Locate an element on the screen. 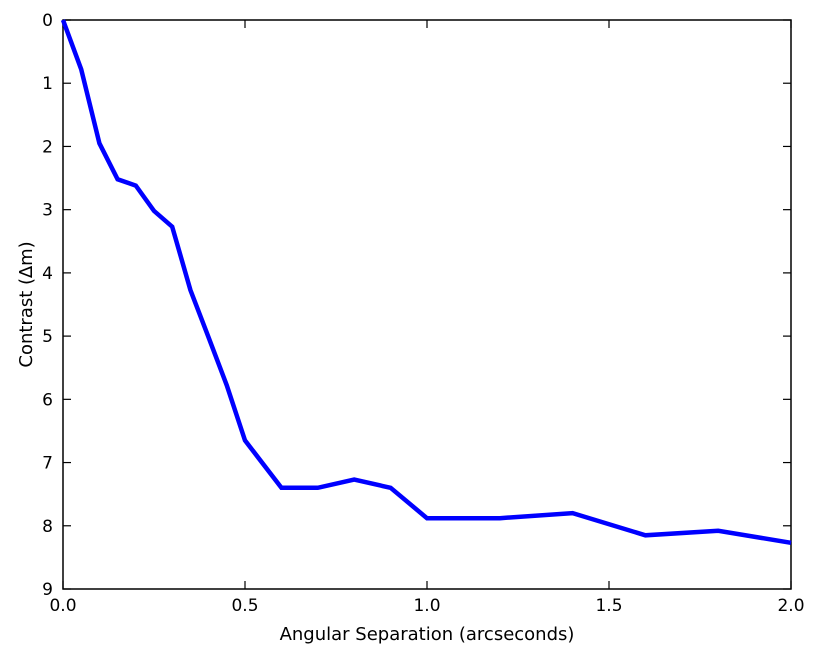 The image size is (831, 660). y-tick-label: 3 is located at coordinates (47, 211).